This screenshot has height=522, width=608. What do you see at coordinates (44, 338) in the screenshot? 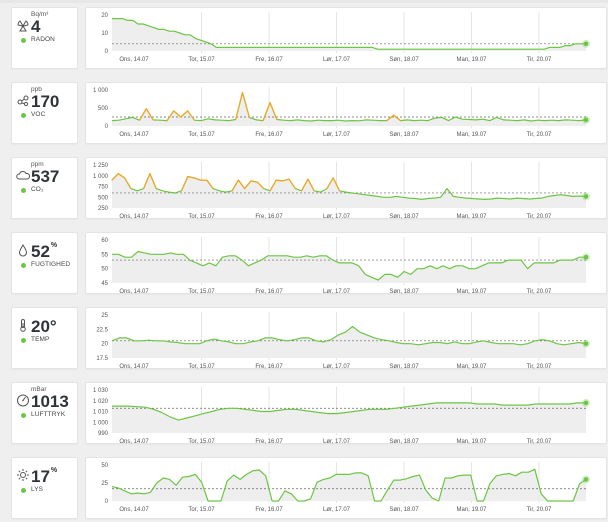
I see `metric-card-temperature: 20° TEMP` at bounding box center [44, 338].